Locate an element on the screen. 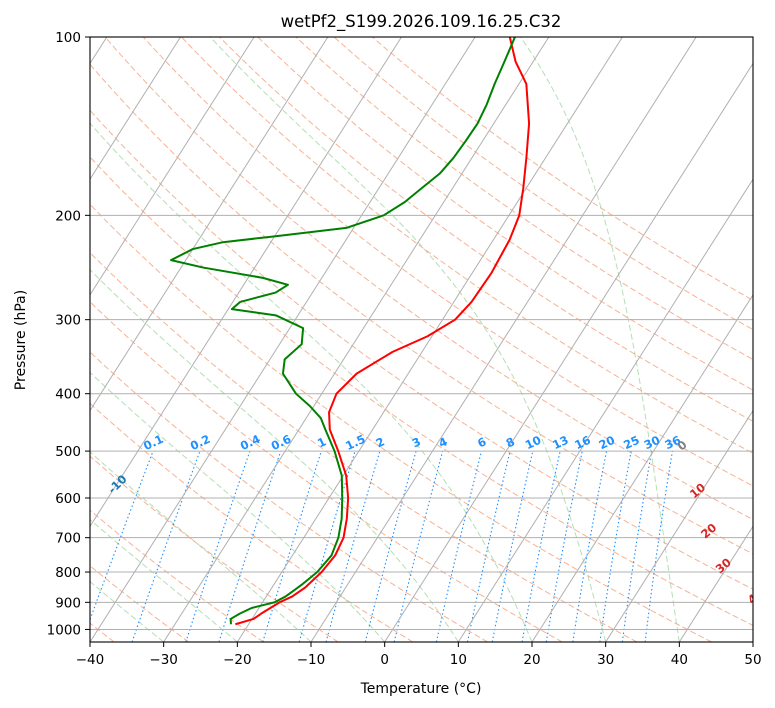 This screenshot has width=775, height=708. y-tick-label: 900 is located at coordinates (68, 603).